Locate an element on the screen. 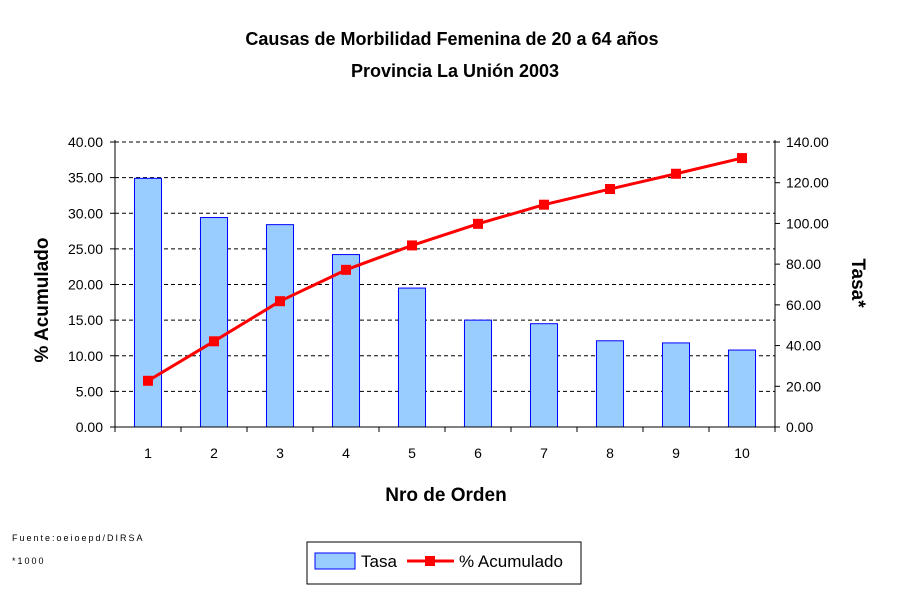 The width and height of the screenshot is (900, 600). right-tick-label: 60.00 is located at coordinates (803, 305).